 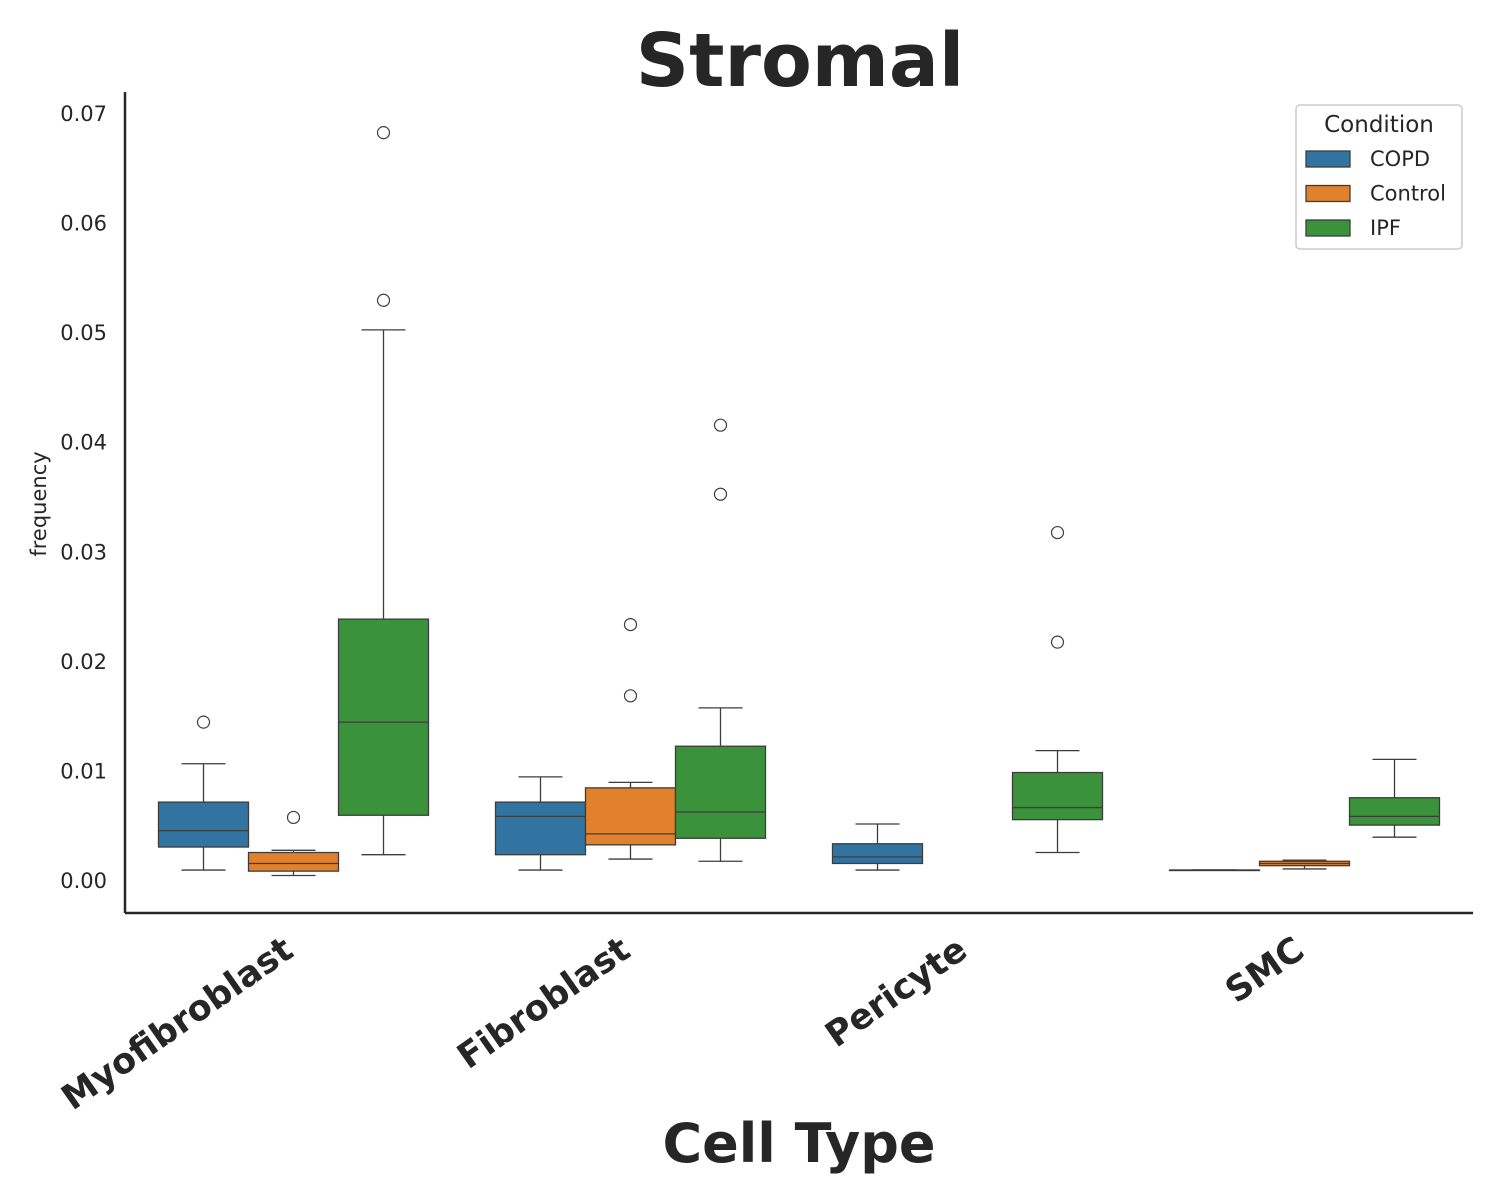 What do you see at coordinates (83, 881) in the screenshot?
I see `y-tick-label: 0.00` at bounding box center [83, 881].